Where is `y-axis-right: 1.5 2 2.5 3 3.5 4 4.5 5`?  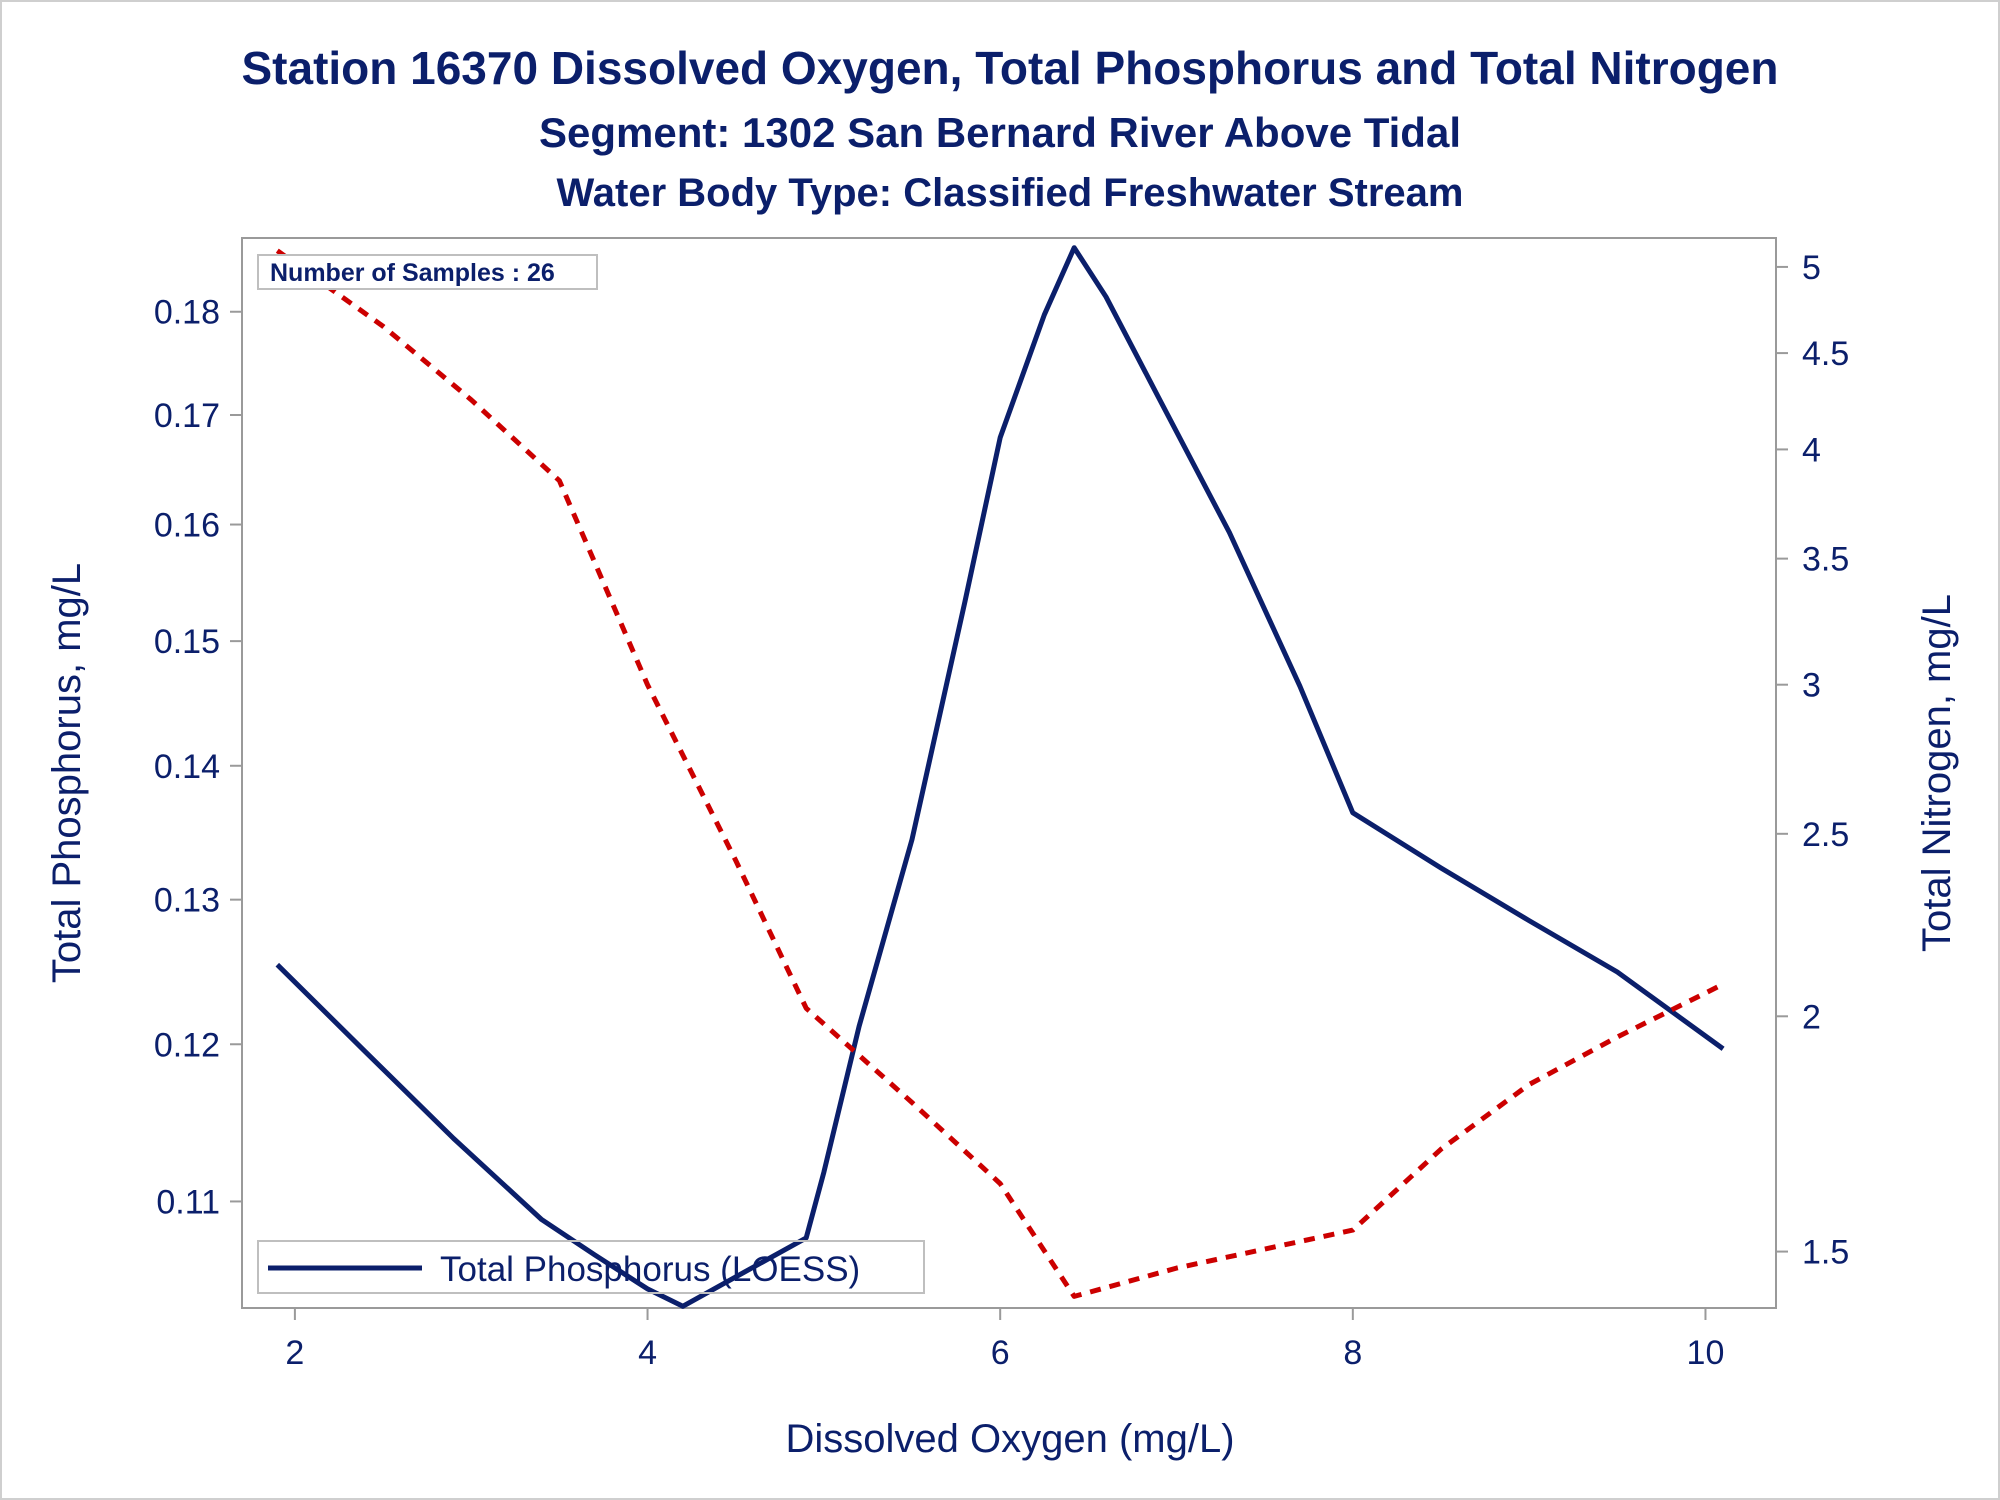 y-axis-right: 1.5 2 2.5 3 3.5 4 4.5 5 is located at coordinates (1812, 760).